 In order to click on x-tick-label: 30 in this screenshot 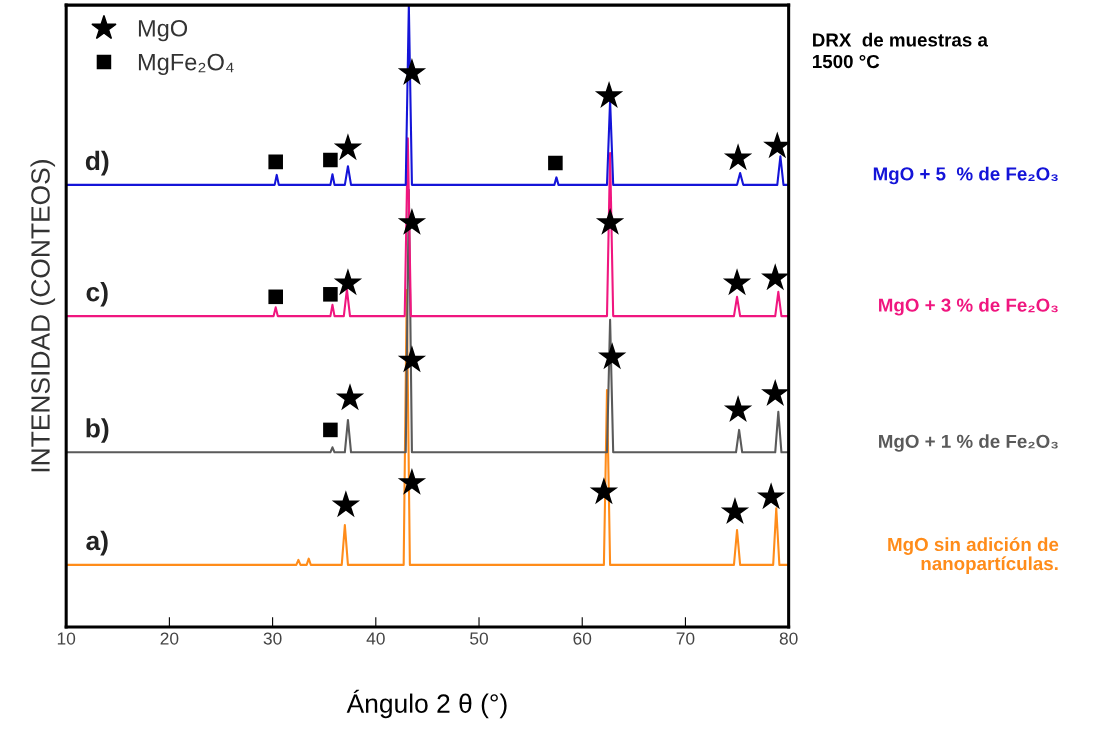, I will do `click(272, 638)`.